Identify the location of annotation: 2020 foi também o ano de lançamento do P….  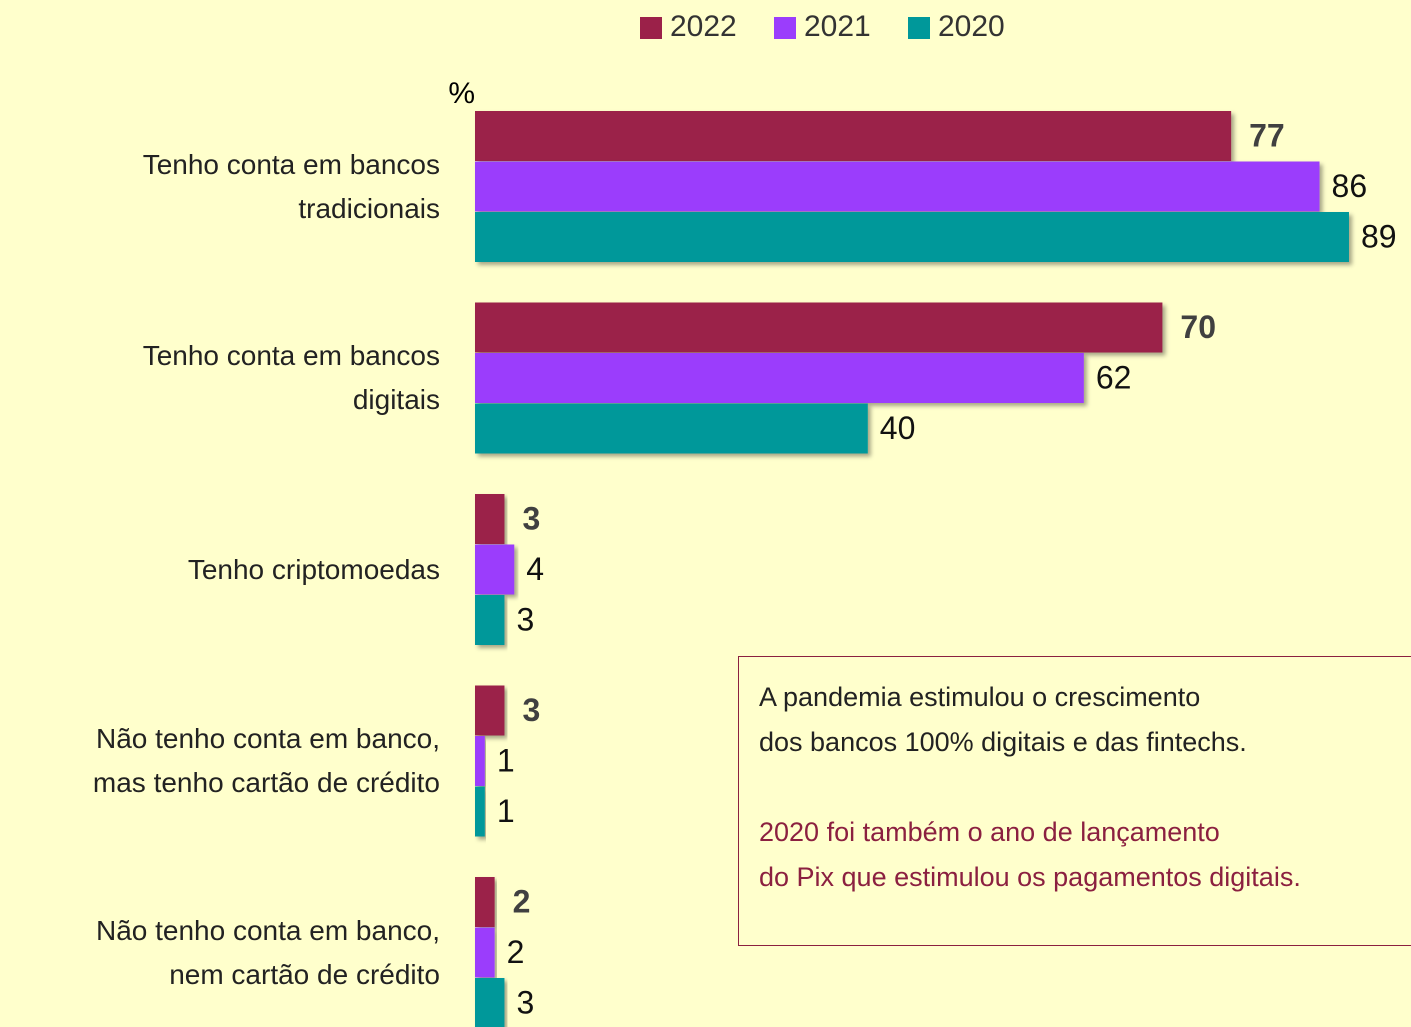
(1030, 854).